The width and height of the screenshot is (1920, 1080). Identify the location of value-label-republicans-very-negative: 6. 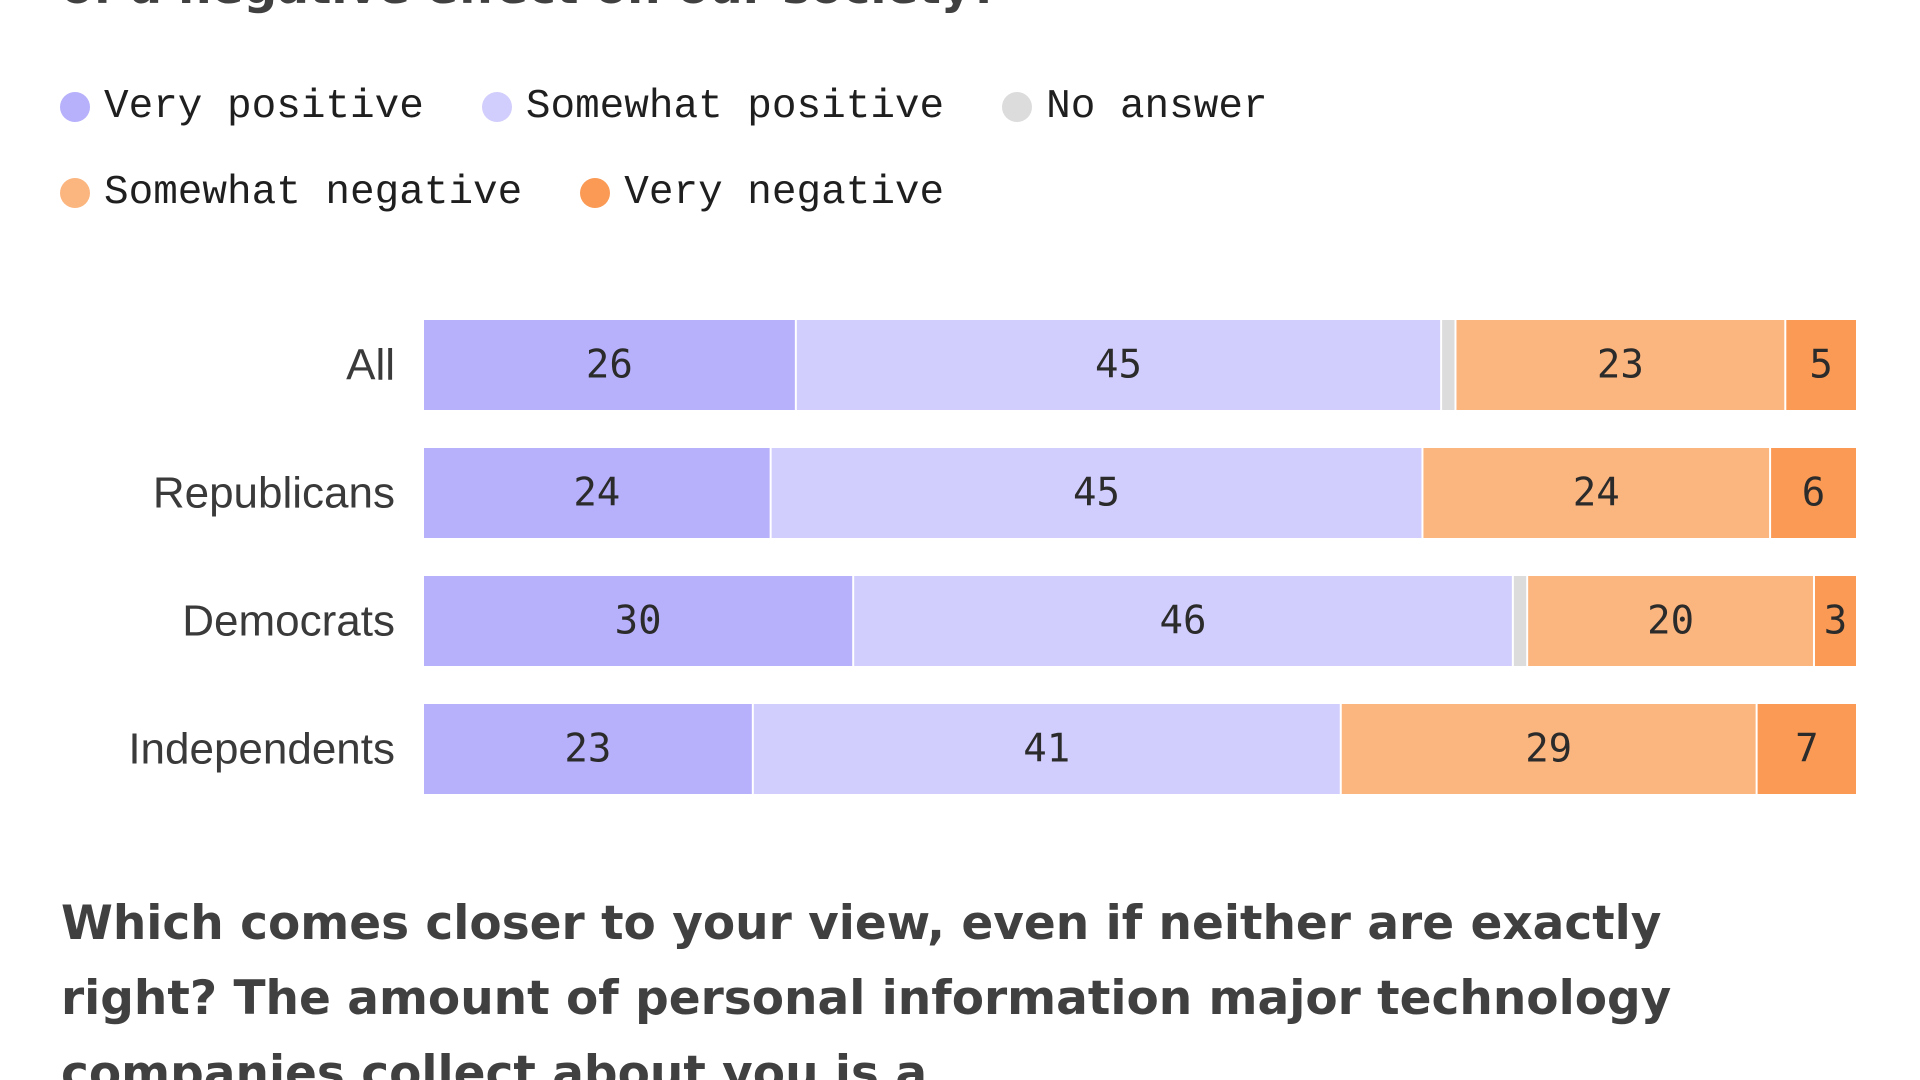
(1813, 493).